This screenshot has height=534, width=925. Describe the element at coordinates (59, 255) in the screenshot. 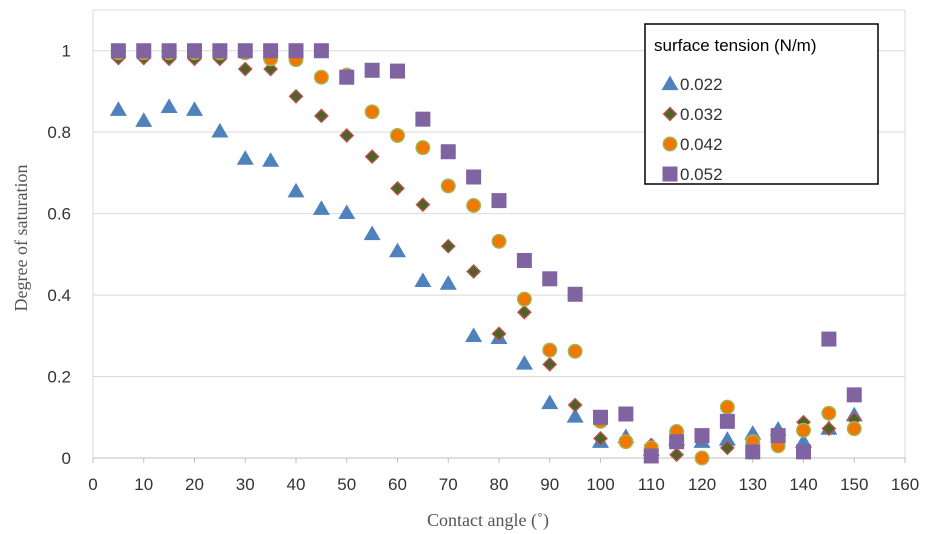

I see `y-tick-labels: 0 0.2 0.4 0.6 0.8 1` at that location.